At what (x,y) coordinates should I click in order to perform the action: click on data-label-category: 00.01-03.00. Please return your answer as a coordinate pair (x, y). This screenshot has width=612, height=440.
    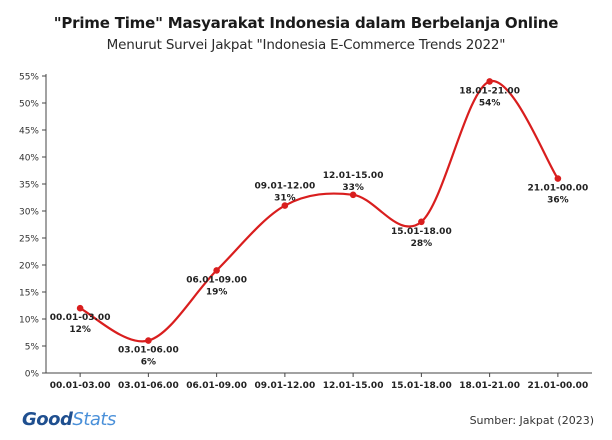
    Looking at the image, I should click on (80, 318).